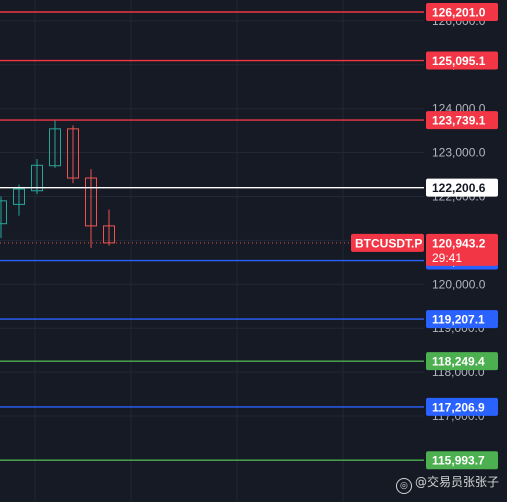  I want to click on symbol-tag-label: BTCUSDT.P, so click(388, 243).